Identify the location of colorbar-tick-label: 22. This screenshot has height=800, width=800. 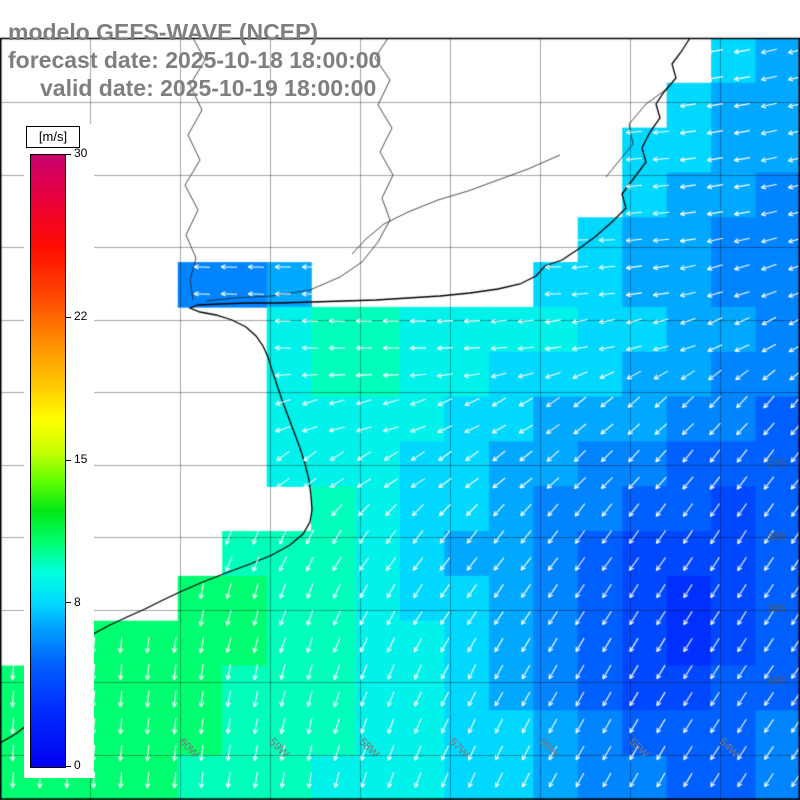
(81, 316).